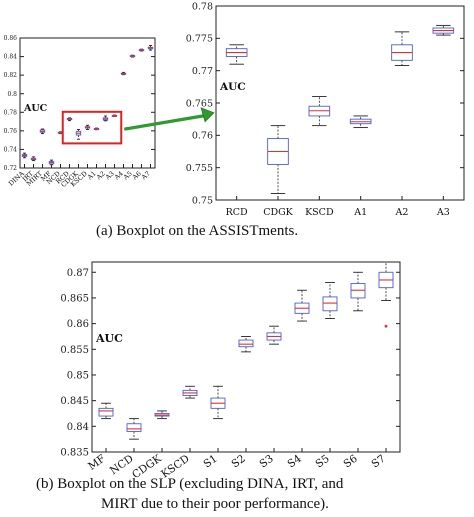  What do you see at coordinates (197, 231) in the screenshot?
I see `caption-a: (a) Boxplot on the ASSISTments.` at bounding box center [197, 231].